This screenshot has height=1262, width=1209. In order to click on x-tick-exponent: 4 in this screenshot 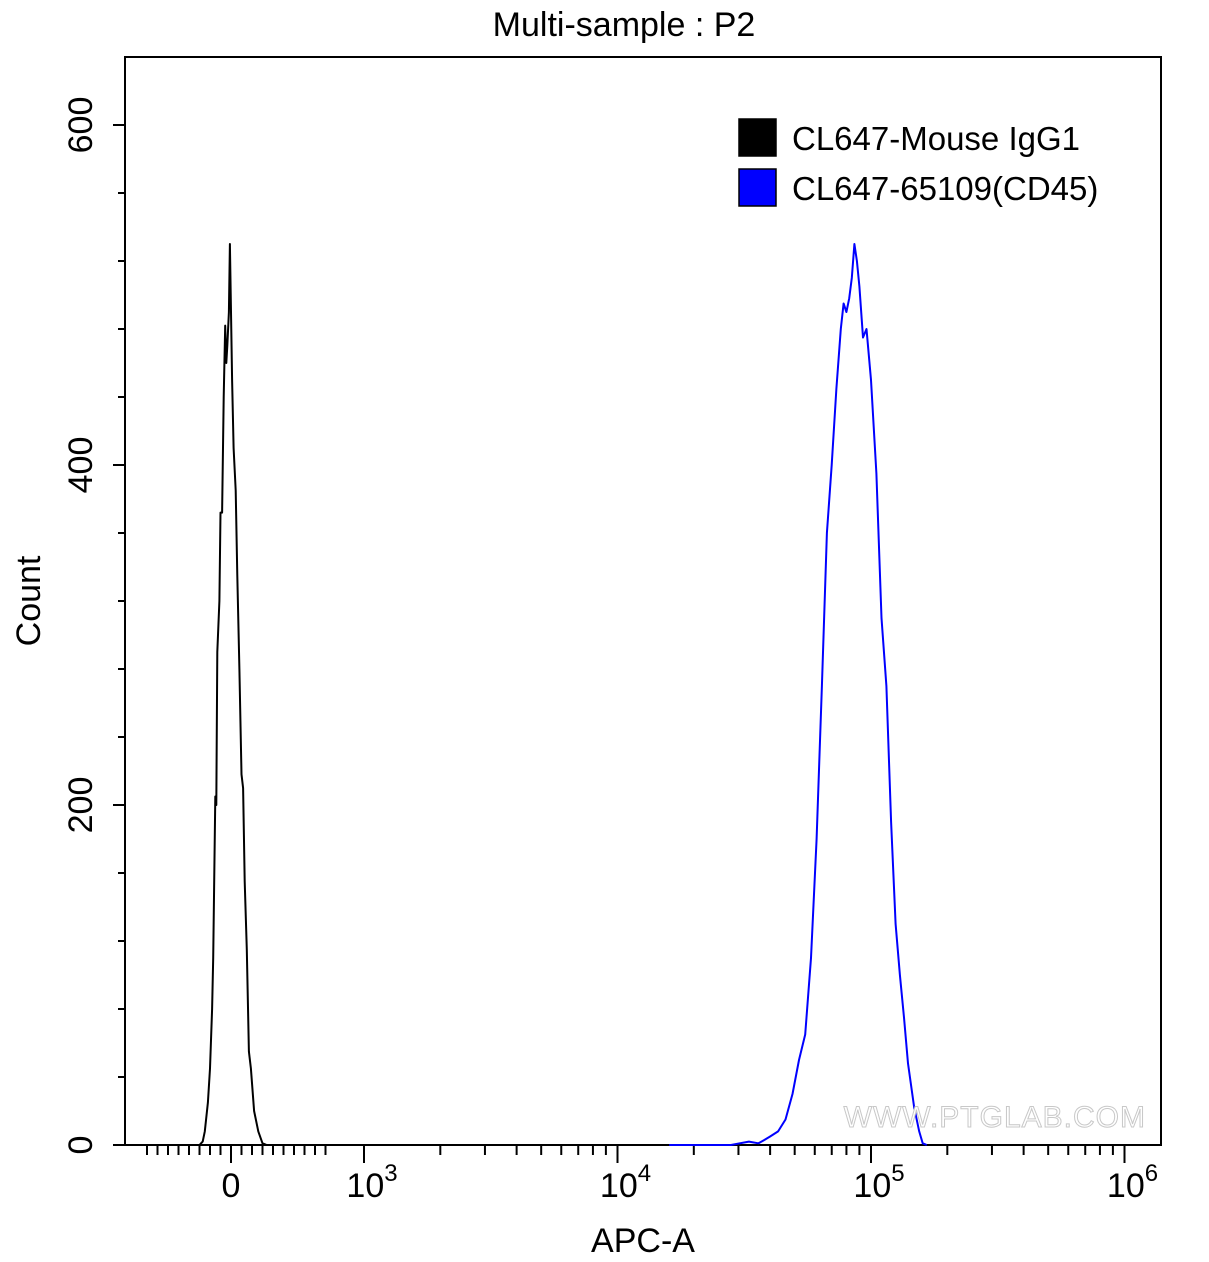, I will do `click(644, 1173)`.